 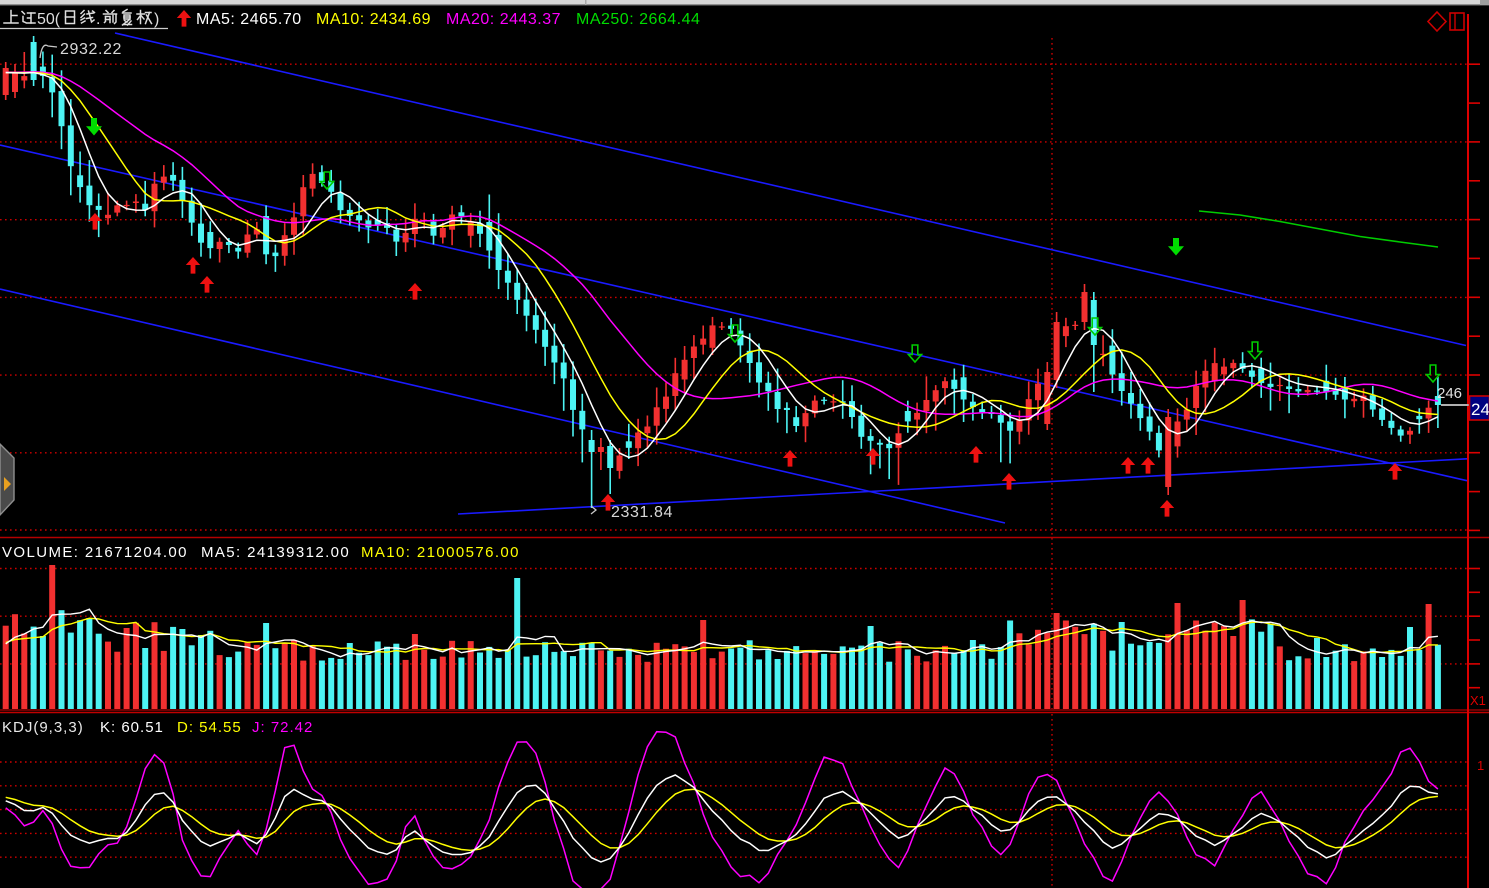 I want to click on svg-text: VOLUME: 21671204.00, so click(x=95, y=552).